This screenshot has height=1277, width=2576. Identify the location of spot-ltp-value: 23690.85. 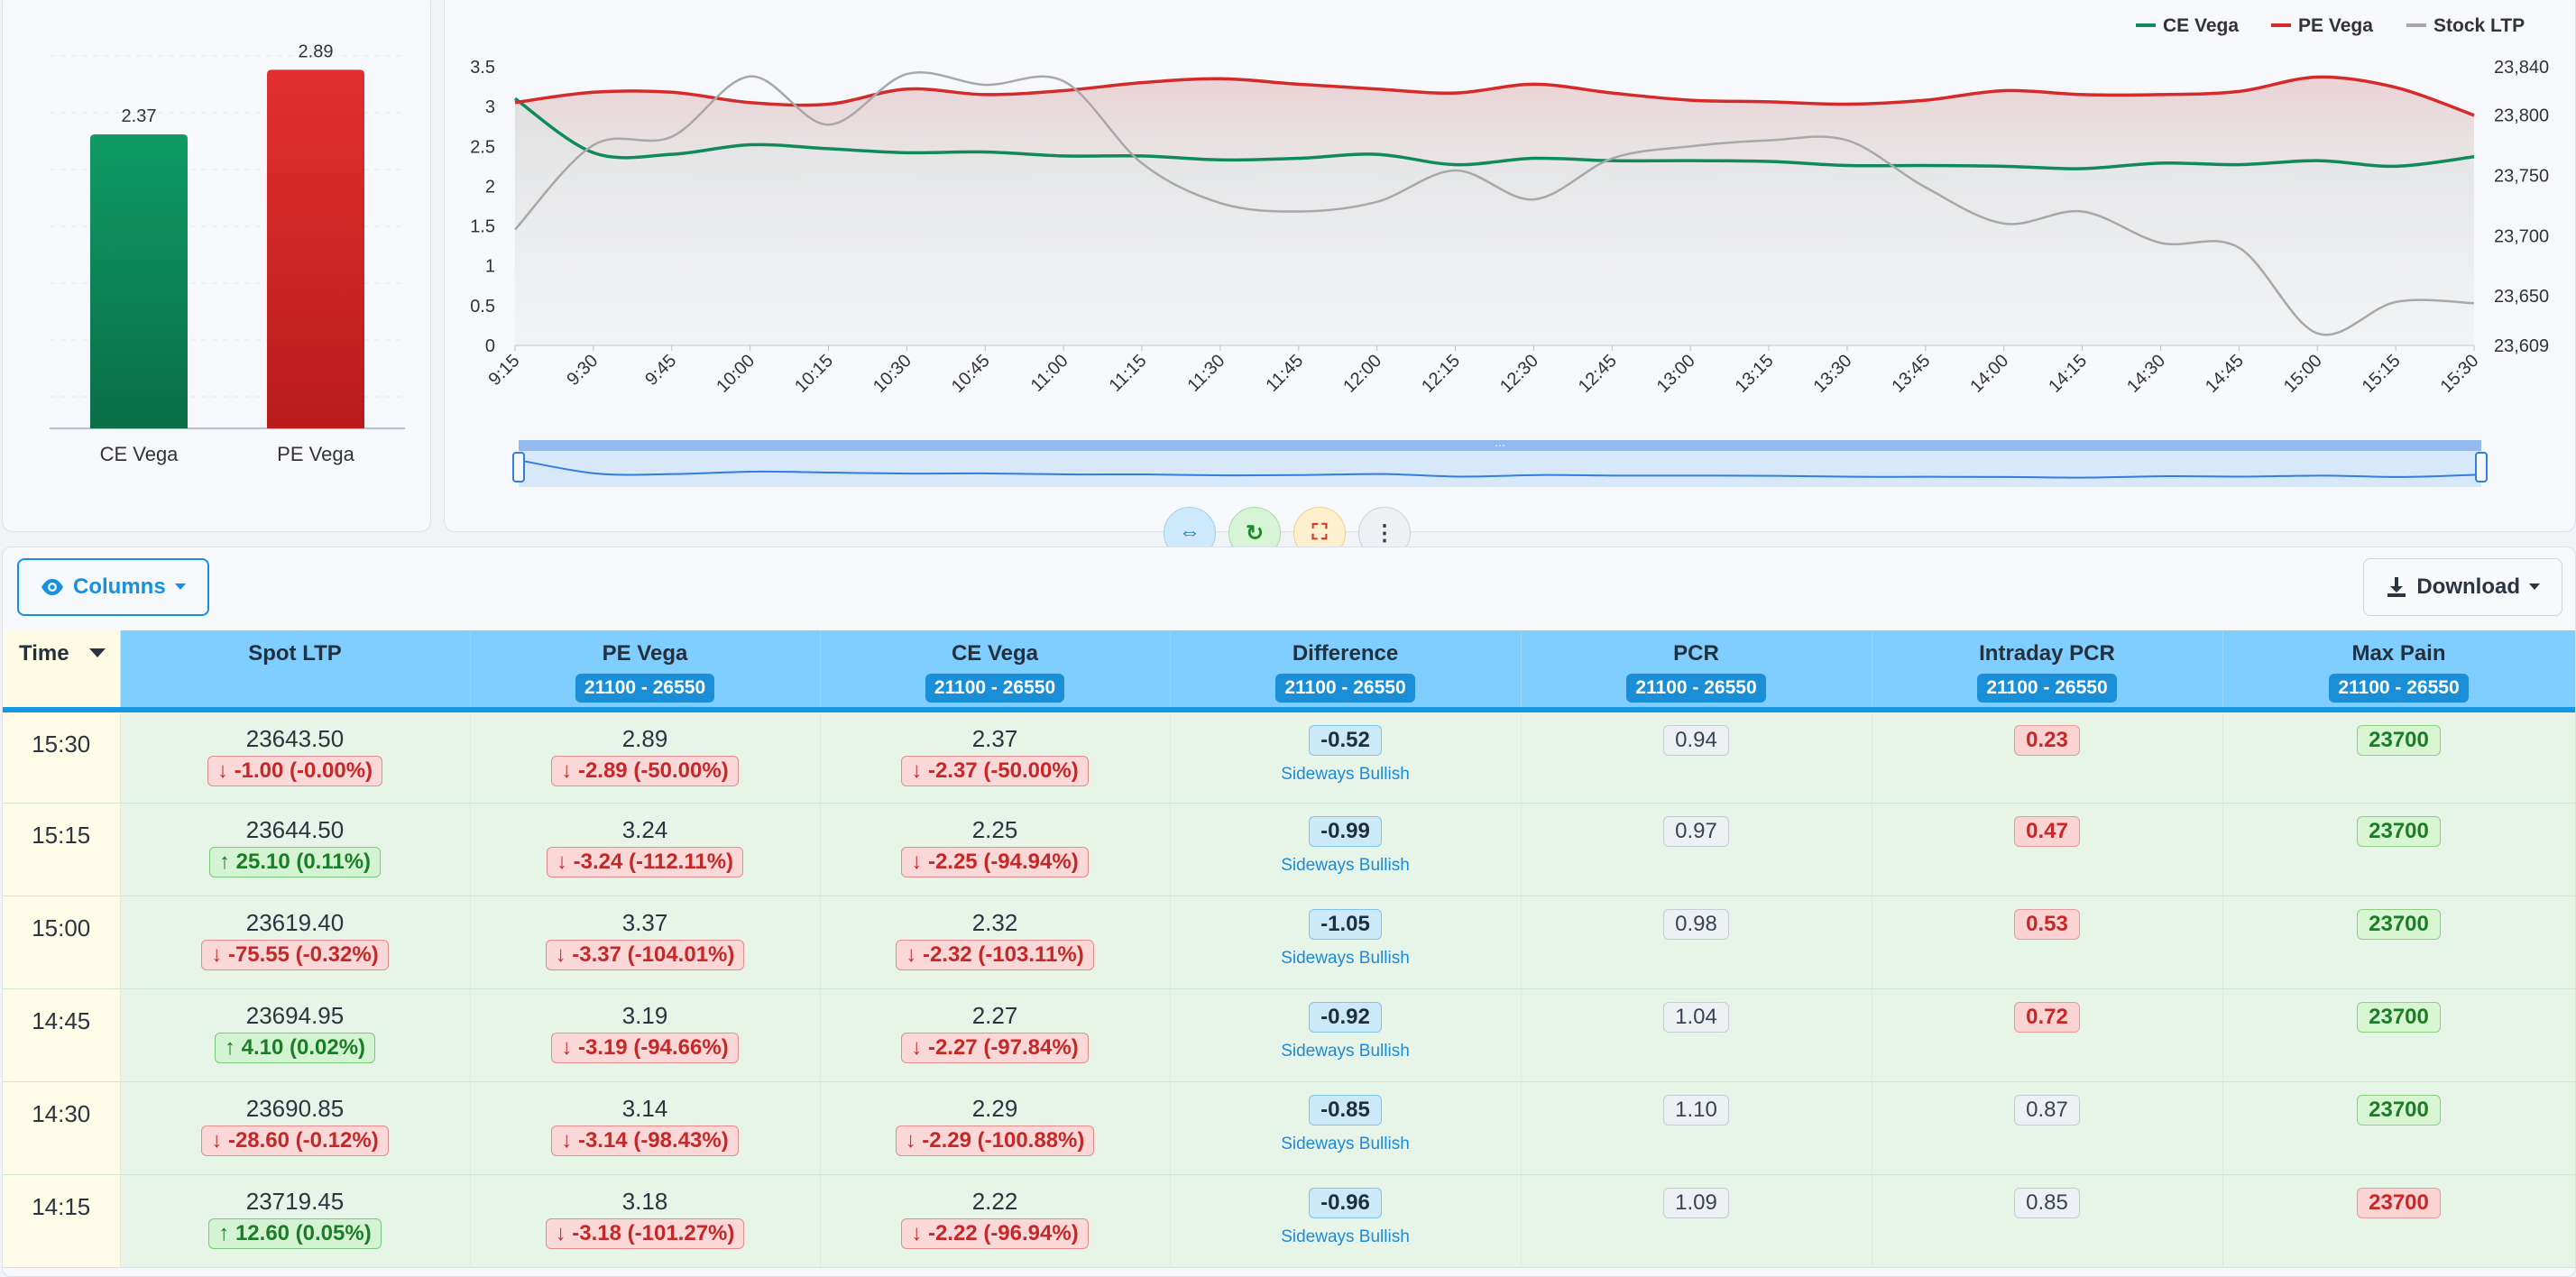
(295, 1108).